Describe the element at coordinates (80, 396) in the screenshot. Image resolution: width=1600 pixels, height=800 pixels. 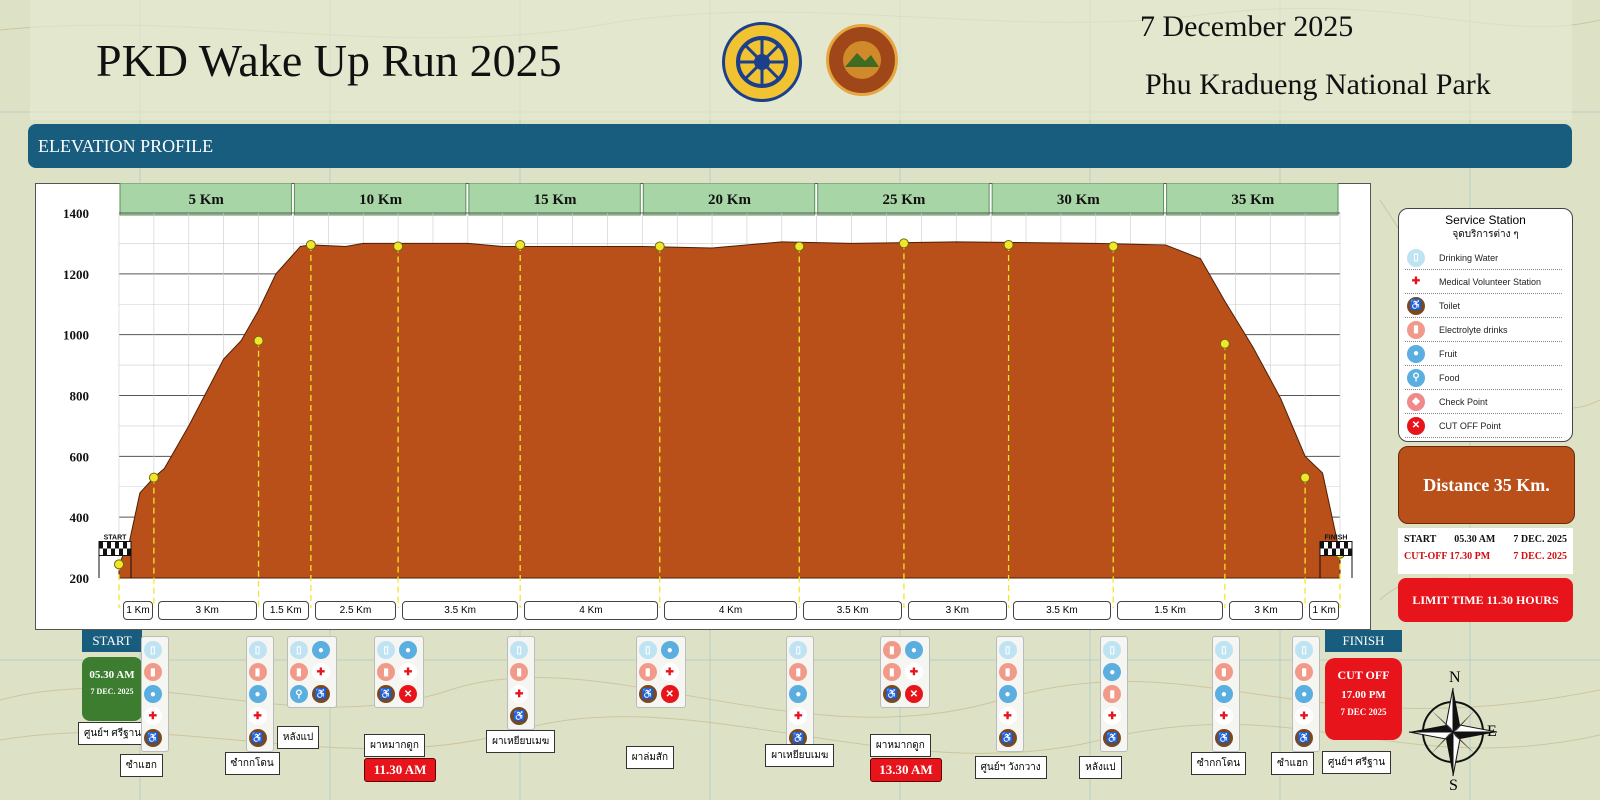
I see `y-tick-label: 800` at that location.